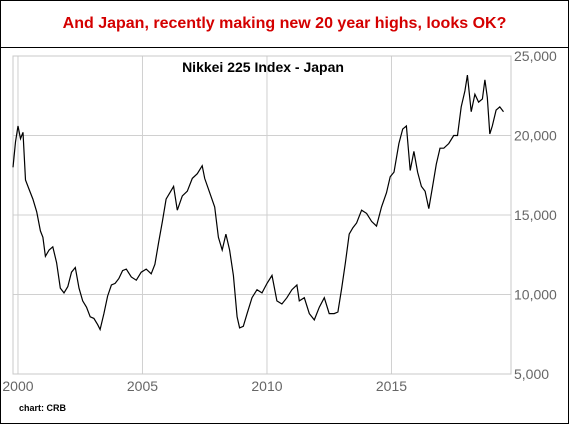  Describe the element at coordinates (263, 67) in the screenshot. I see `chart-title: Nikkei 225 Index - Japan` at that location.